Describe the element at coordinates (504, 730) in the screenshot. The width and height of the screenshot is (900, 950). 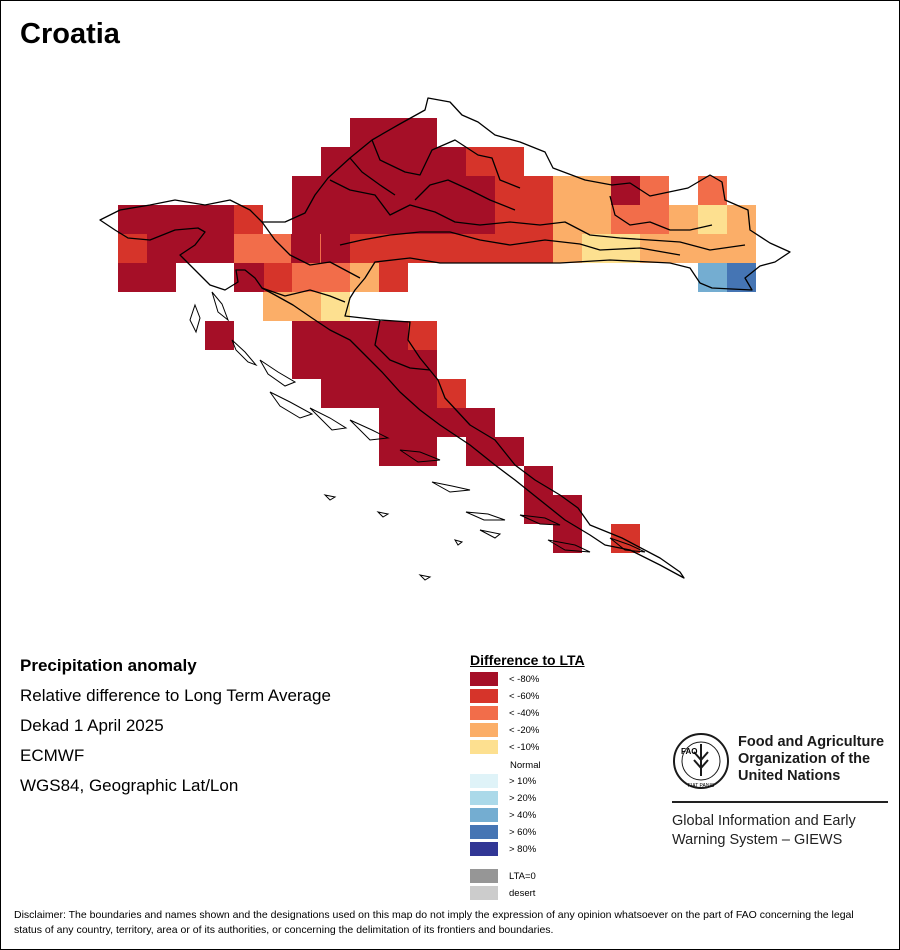
I see `legend-item: < -20%` at that location.